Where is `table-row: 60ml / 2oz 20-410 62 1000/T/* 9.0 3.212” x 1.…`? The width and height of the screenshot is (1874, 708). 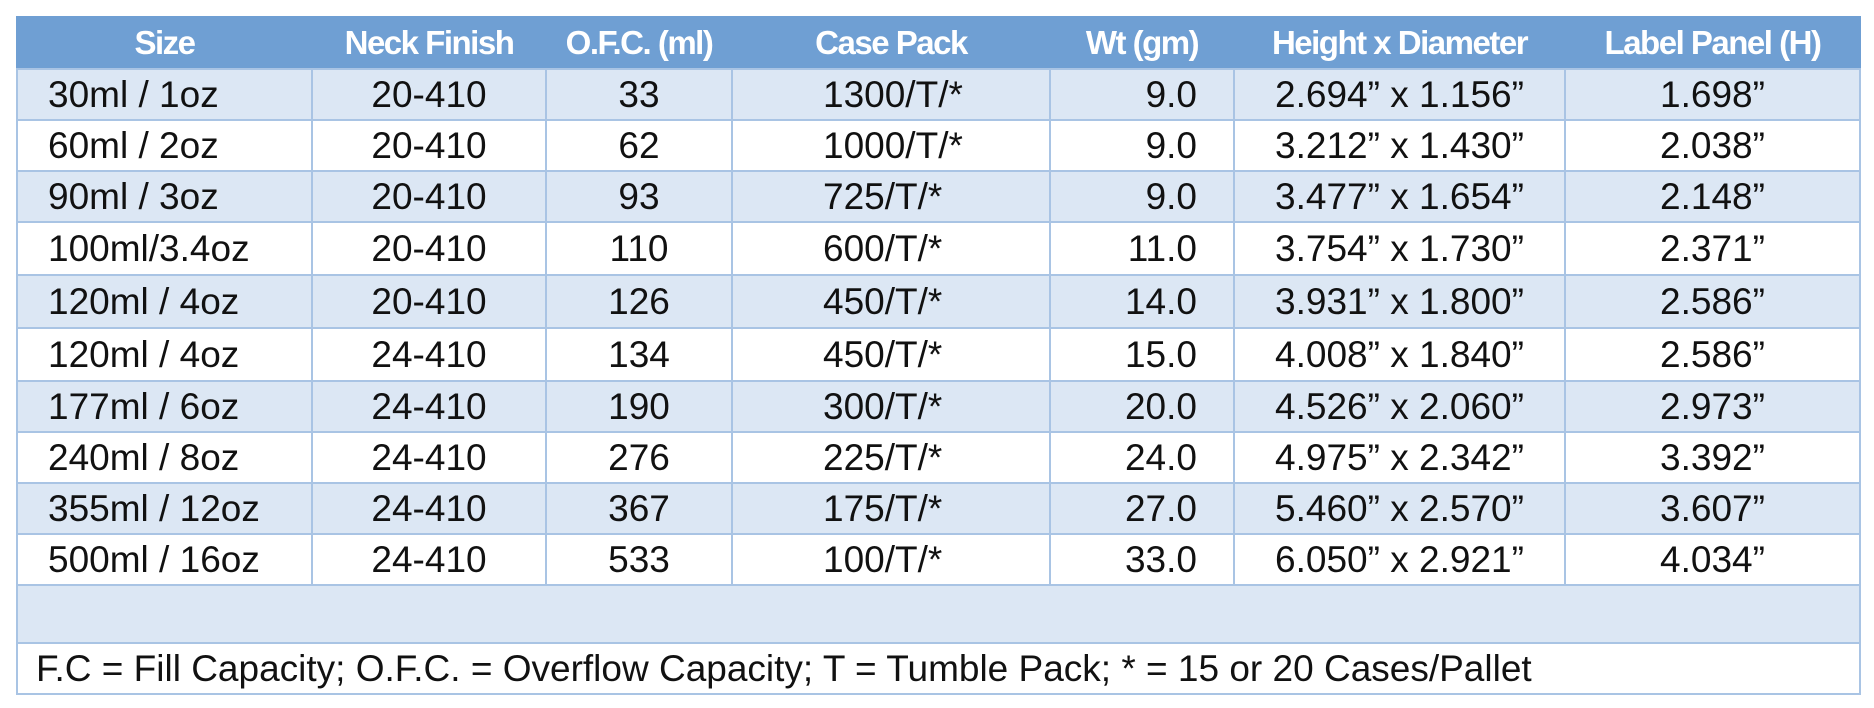 table-row: 60ml / 2oz 20-410 62 1000/T/* 9.0 3.212” x 1.… is located at coordinates (938, 145).